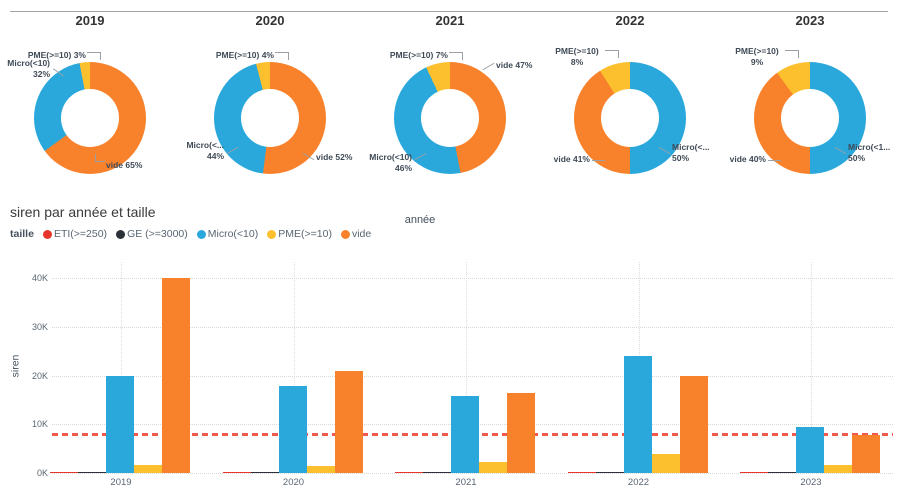 The width and height of the screenshot is (900, 501). I want to click on legend-item-micro: Micro(<10), so click(227, 234).